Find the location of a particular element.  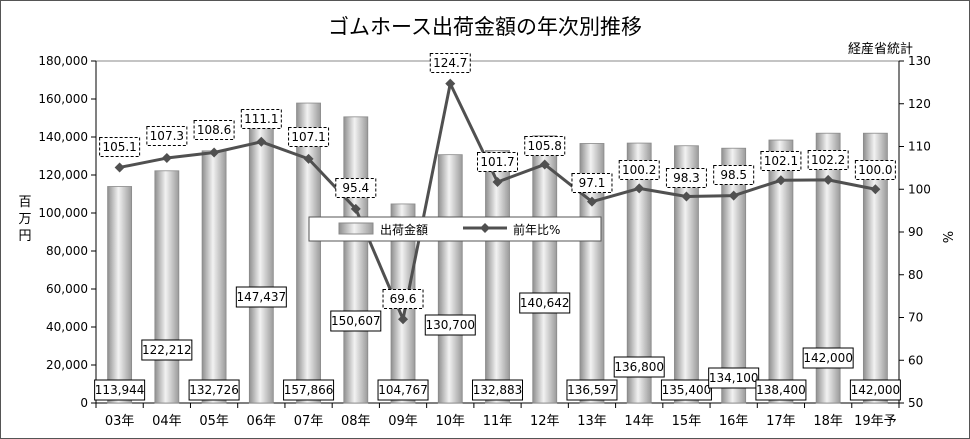

legend-line-marker is located at coordinates (485, 228).